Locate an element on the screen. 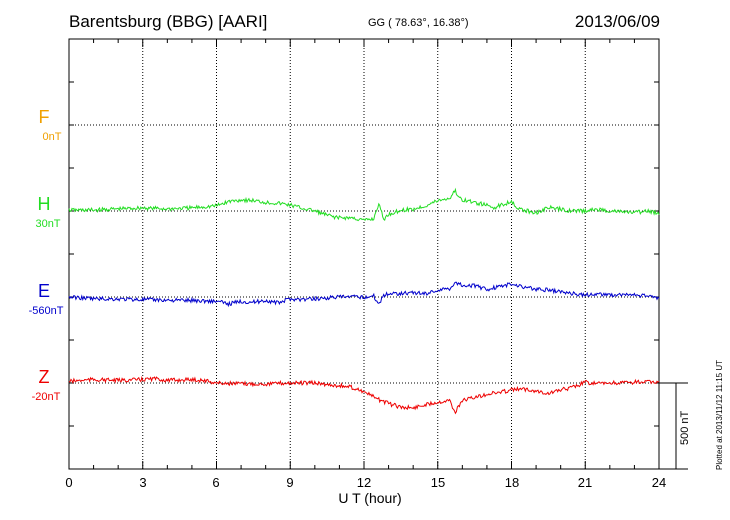  series-label-z: Z is located at coordinates (44, 377).